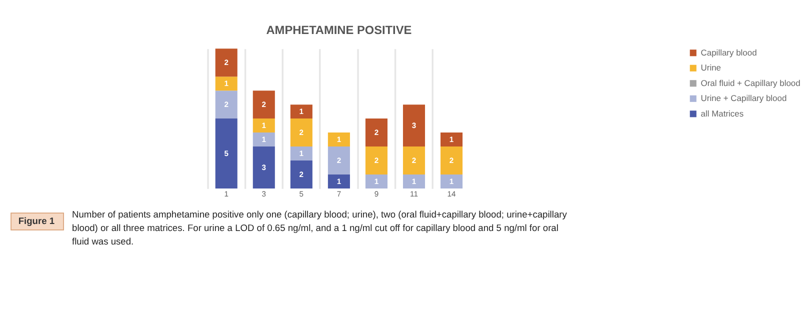  What do you see at coordinates (320, 227) in the screenshot?
I see `text: Number of patients amphetamine positive only one (capillary blood; urine), two (oral fluid+capillary blood; urine+capillary blood) or all three matrices. For urine a LOD of 0.65 ng/ml, and a 1 ng/ml cut off for capillary blood and 5 ng/ml for oral fluid was used.` at bounding box center [320, 227].